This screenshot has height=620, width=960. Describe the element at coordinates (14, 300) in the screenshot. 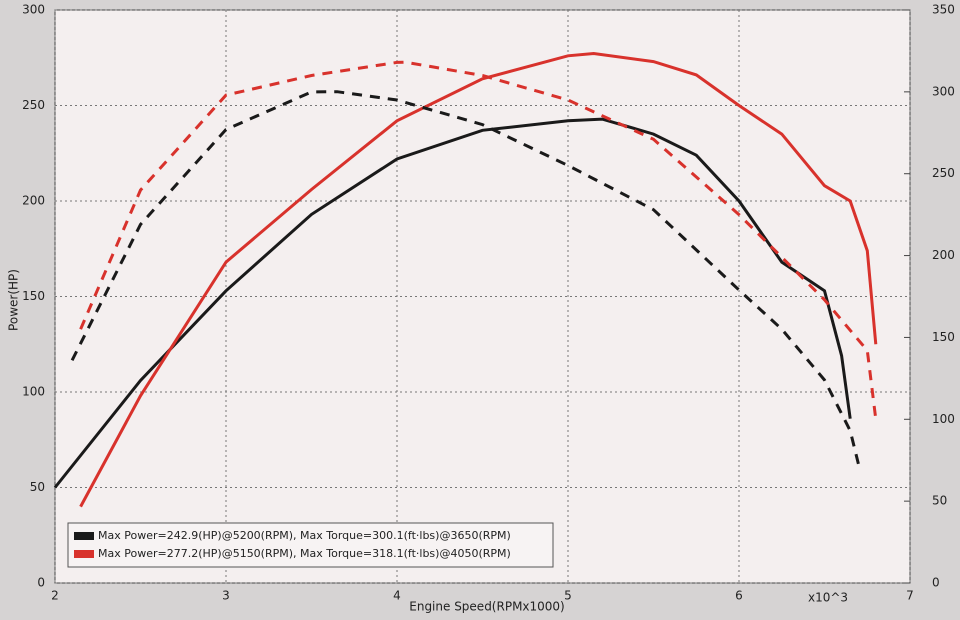

I see `y-axis-label: Power(HP)` at that location.